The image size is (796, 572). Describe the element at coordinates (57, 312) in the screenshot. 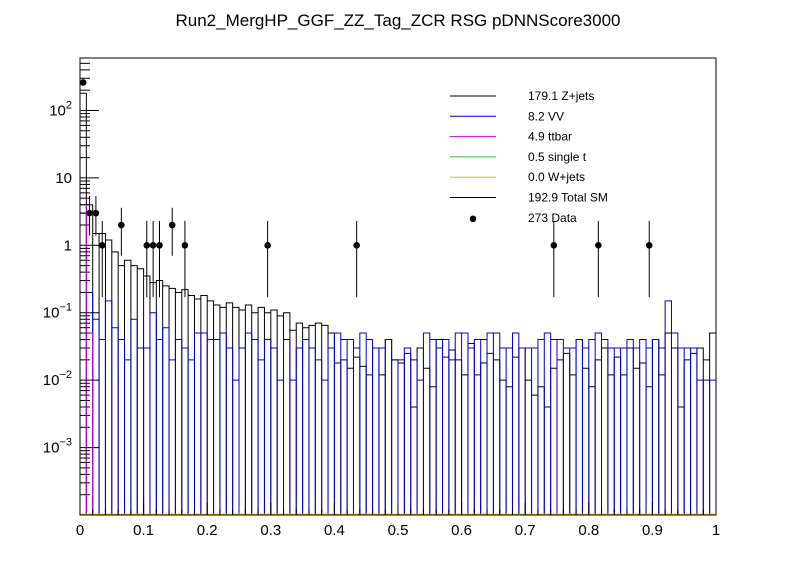

I see `y-tick-label: 10⁻¹` at that location.